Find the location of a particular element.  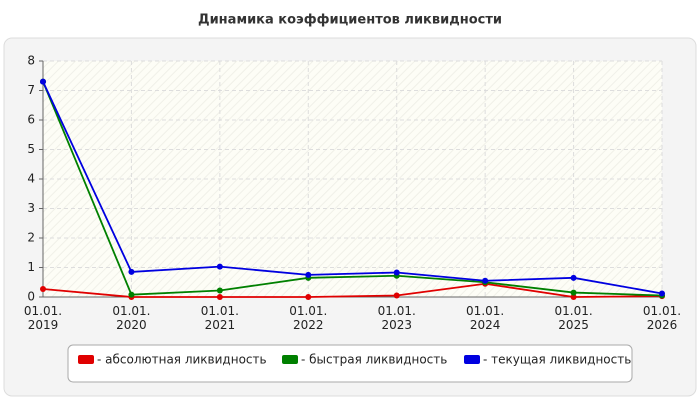

y-tick-label: 6 is located at coordinates (31, 120).